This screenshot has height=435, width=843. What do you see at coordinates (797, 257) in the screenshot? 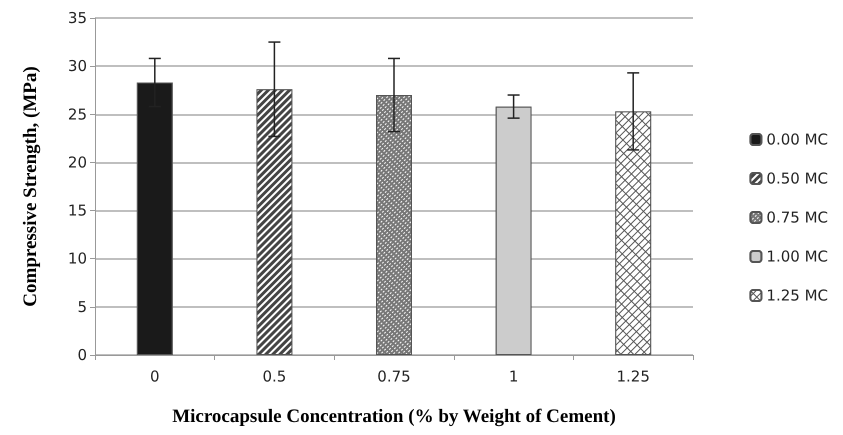
I see `legend-label: 1.00 MC` at bounding box center [797, 257].